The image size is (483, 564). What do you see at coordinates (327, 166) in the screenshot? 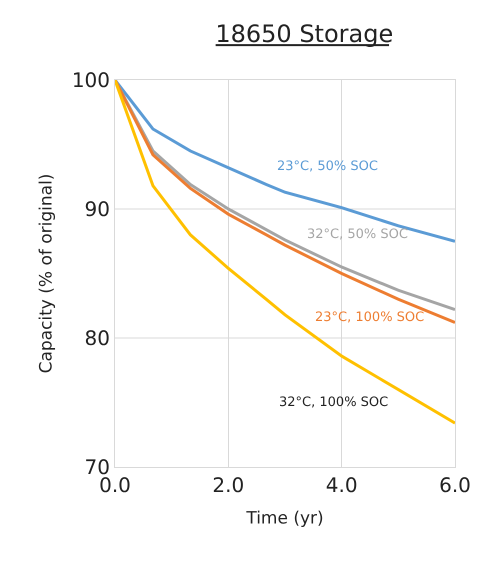
I see `series-label: 23°C, 50% SOC` at bounding box center [327, 166].